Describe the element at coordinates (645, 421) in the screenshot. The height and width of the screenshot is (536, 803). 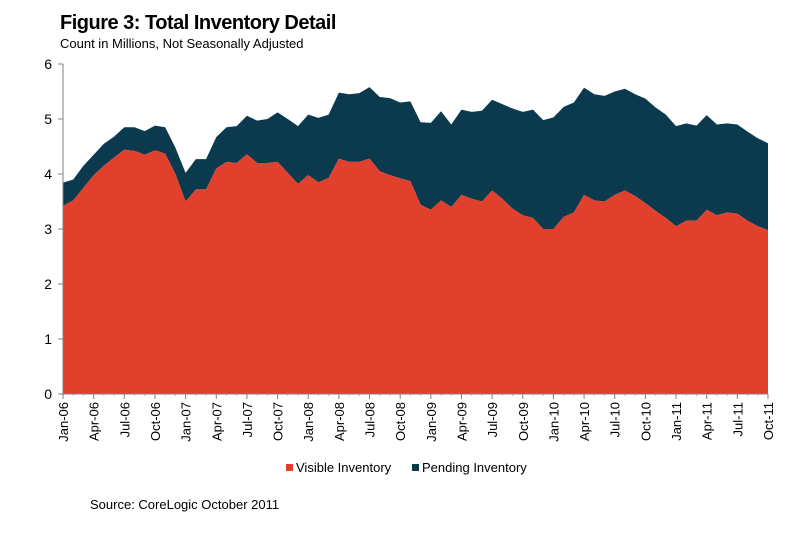
I see `x-tick-label: Oct-10` at that location.